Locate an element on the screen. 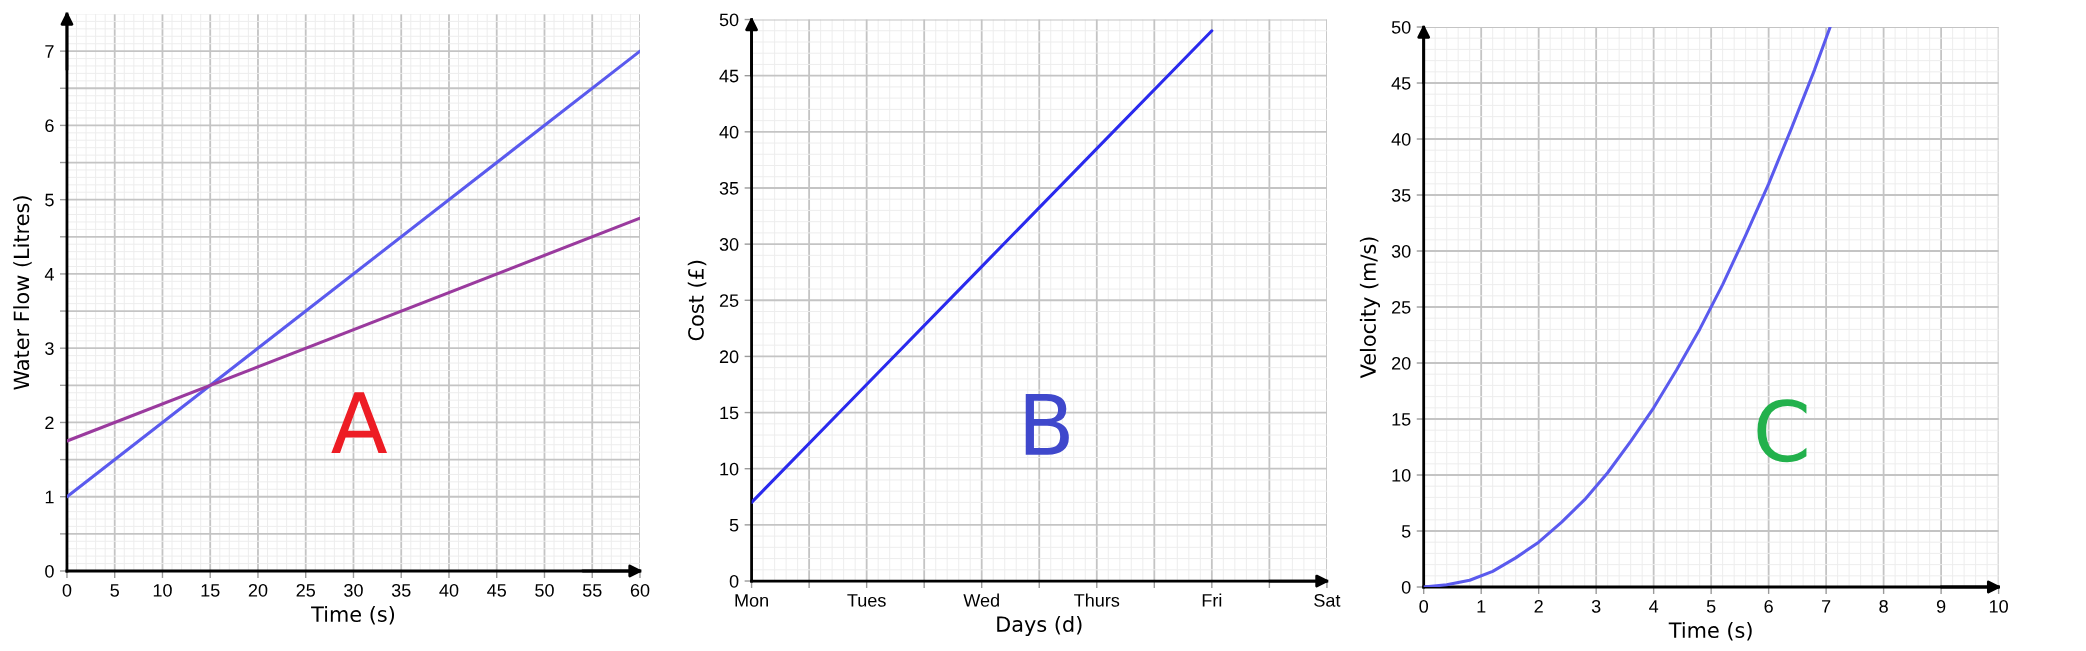  x-tick-label: 7 is located at coordinates (1826, 606).